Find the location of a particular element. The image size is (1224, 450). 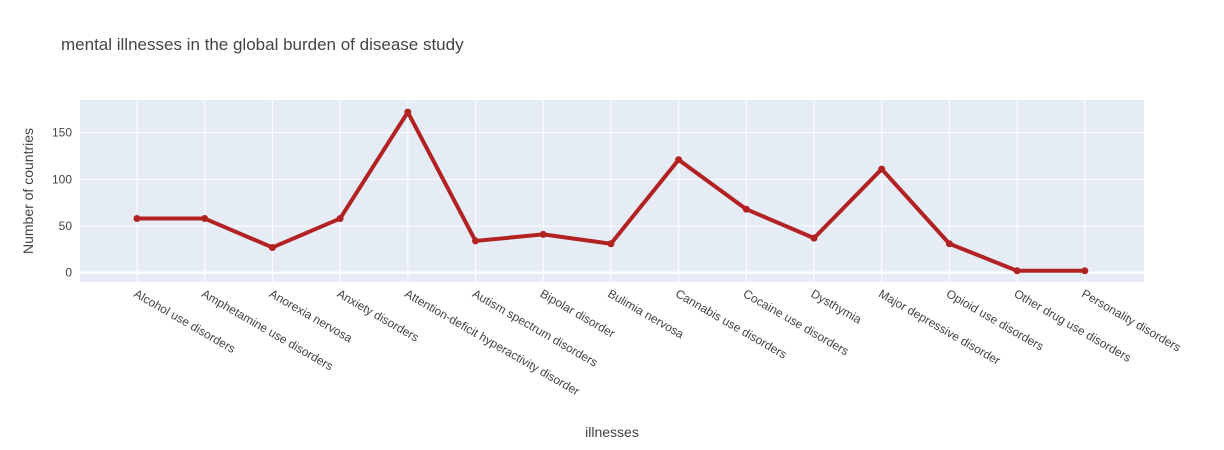

y-tick-label: 150 is located at coordinates (62, 133).